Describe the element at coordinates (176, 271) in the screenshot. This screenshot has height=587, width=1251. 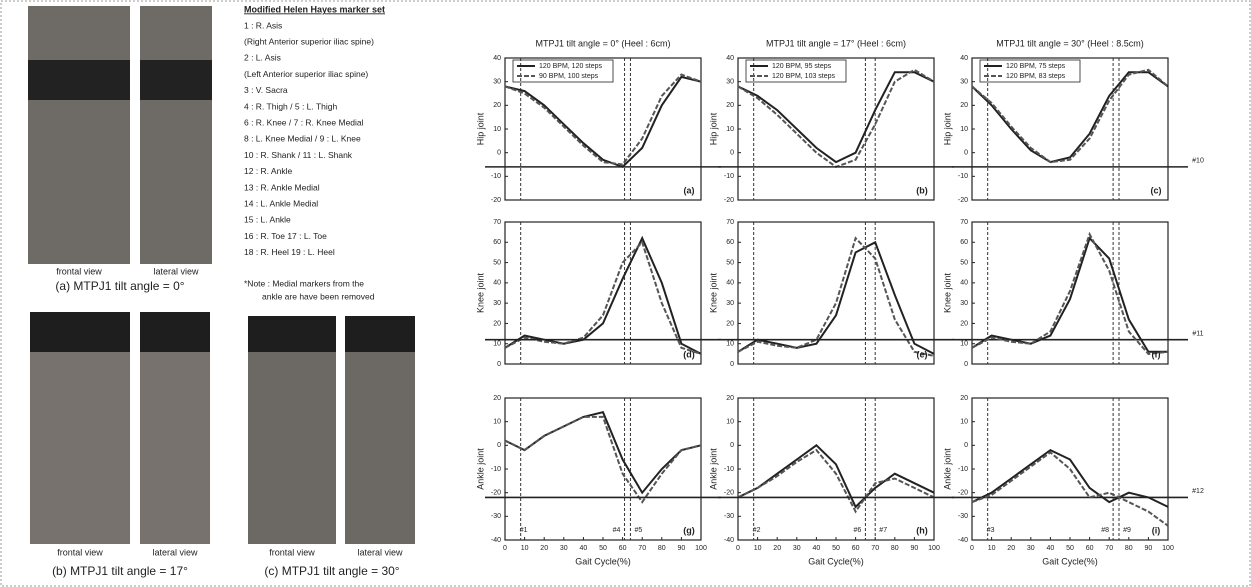
I see `view-label: lateral view` at that location.